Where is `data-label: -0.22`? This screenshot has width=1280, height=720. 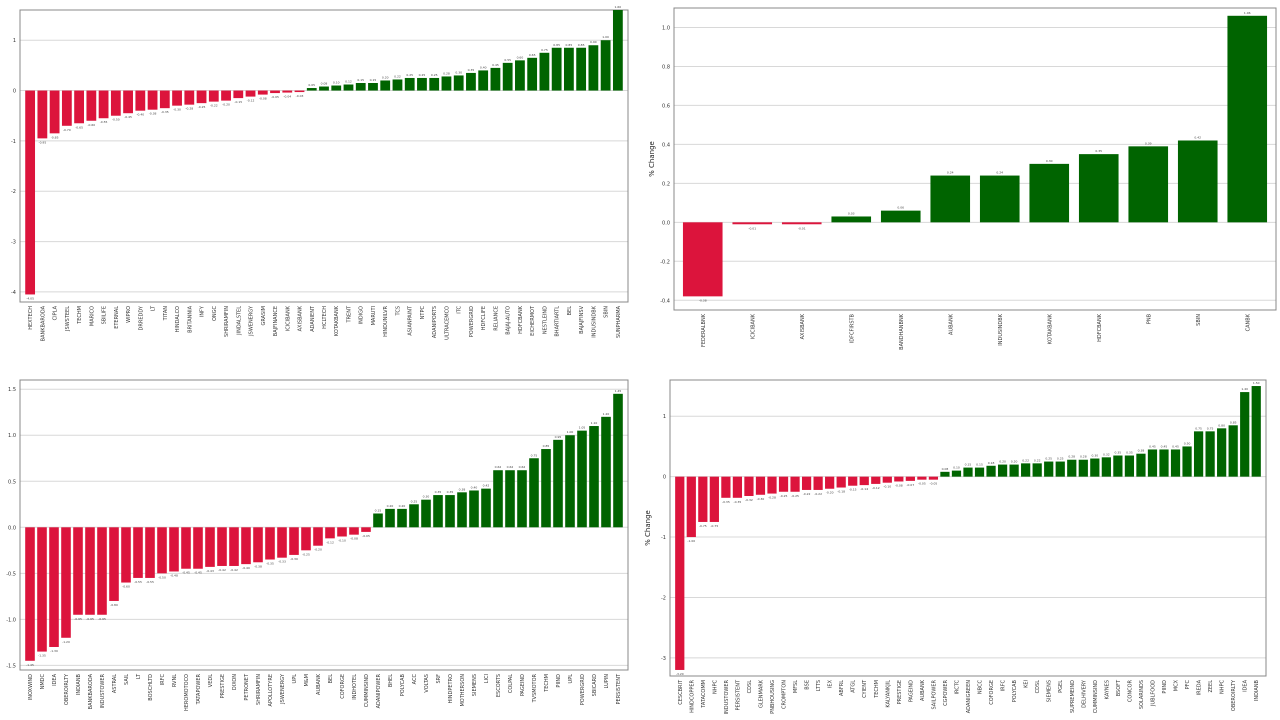 data-label: -0.22 is located at coordinates (214, 106).